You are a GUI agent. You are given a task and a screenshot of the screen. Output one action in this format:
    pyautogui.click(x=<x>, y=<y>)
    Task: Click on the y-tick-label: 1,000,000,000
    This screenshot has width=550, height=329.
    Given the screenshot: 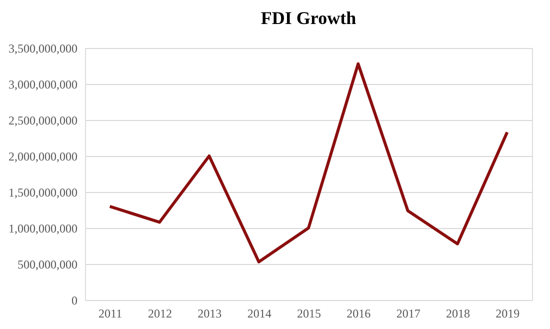 What is the action you would take?
    pyautogui.click(x=43, y=229)
    